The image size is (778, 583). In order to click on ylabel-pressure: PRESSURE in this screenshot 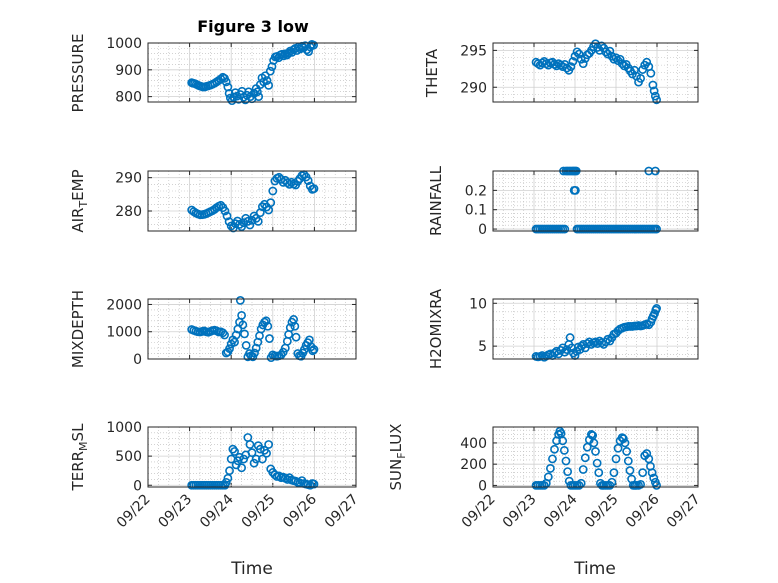, I will do `click(78, 73)`.